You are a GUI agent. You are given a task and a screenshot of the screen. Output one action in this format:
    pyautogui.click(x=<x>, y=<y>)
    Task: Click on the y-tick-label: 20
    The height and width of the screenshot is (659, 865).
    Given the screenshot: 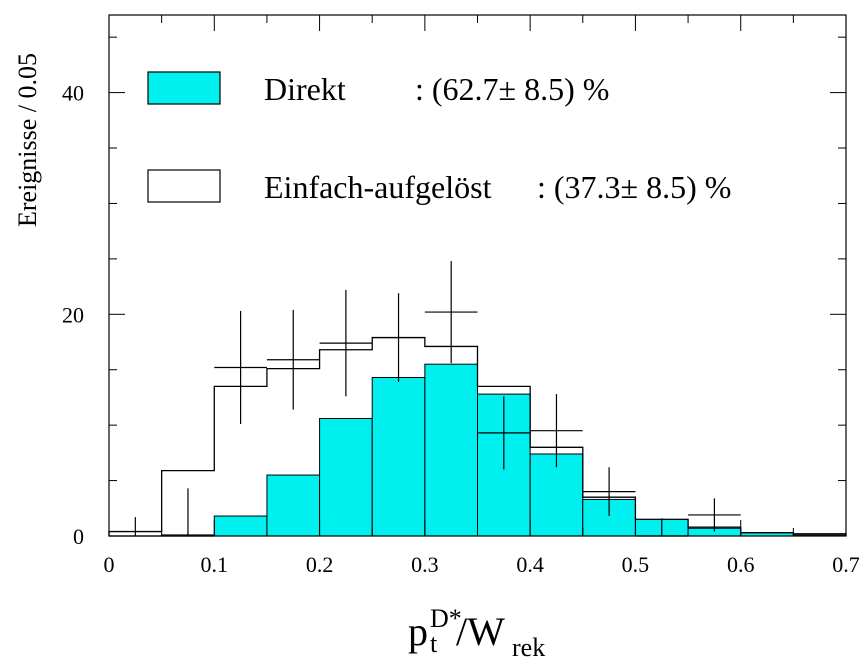 What is the action you would take?
    pyautogui.click(x=73, y=314)
    